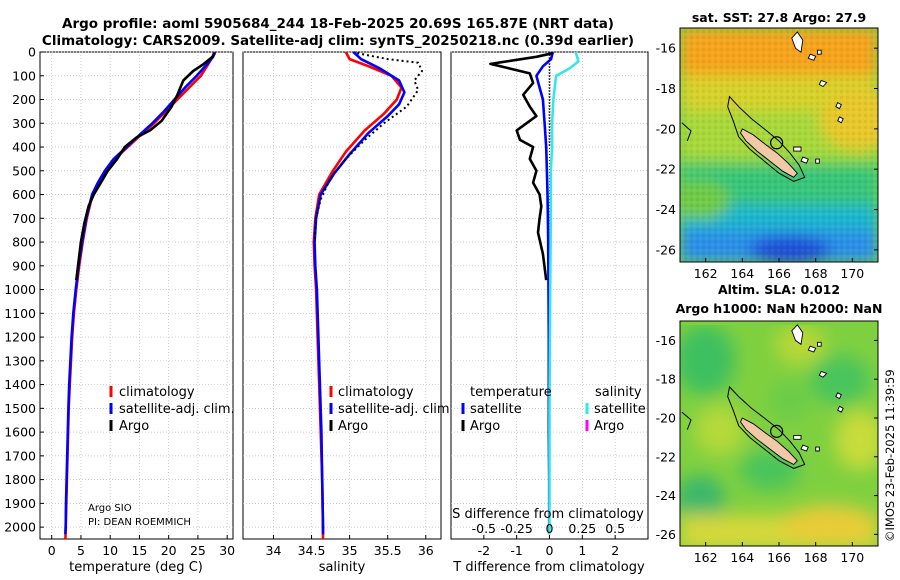 The width and height of the screenshot is (900, 580). I want to click on x-tick-label-4: 36, so click(426, 550).